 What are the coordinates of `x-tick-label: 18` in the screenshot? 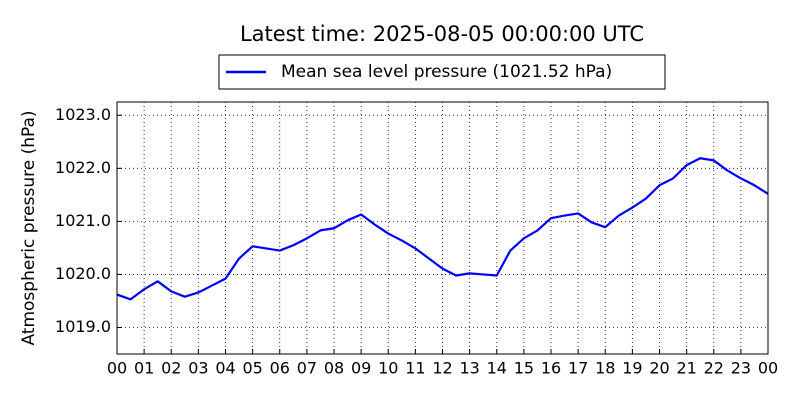 It's located at (605, 368).